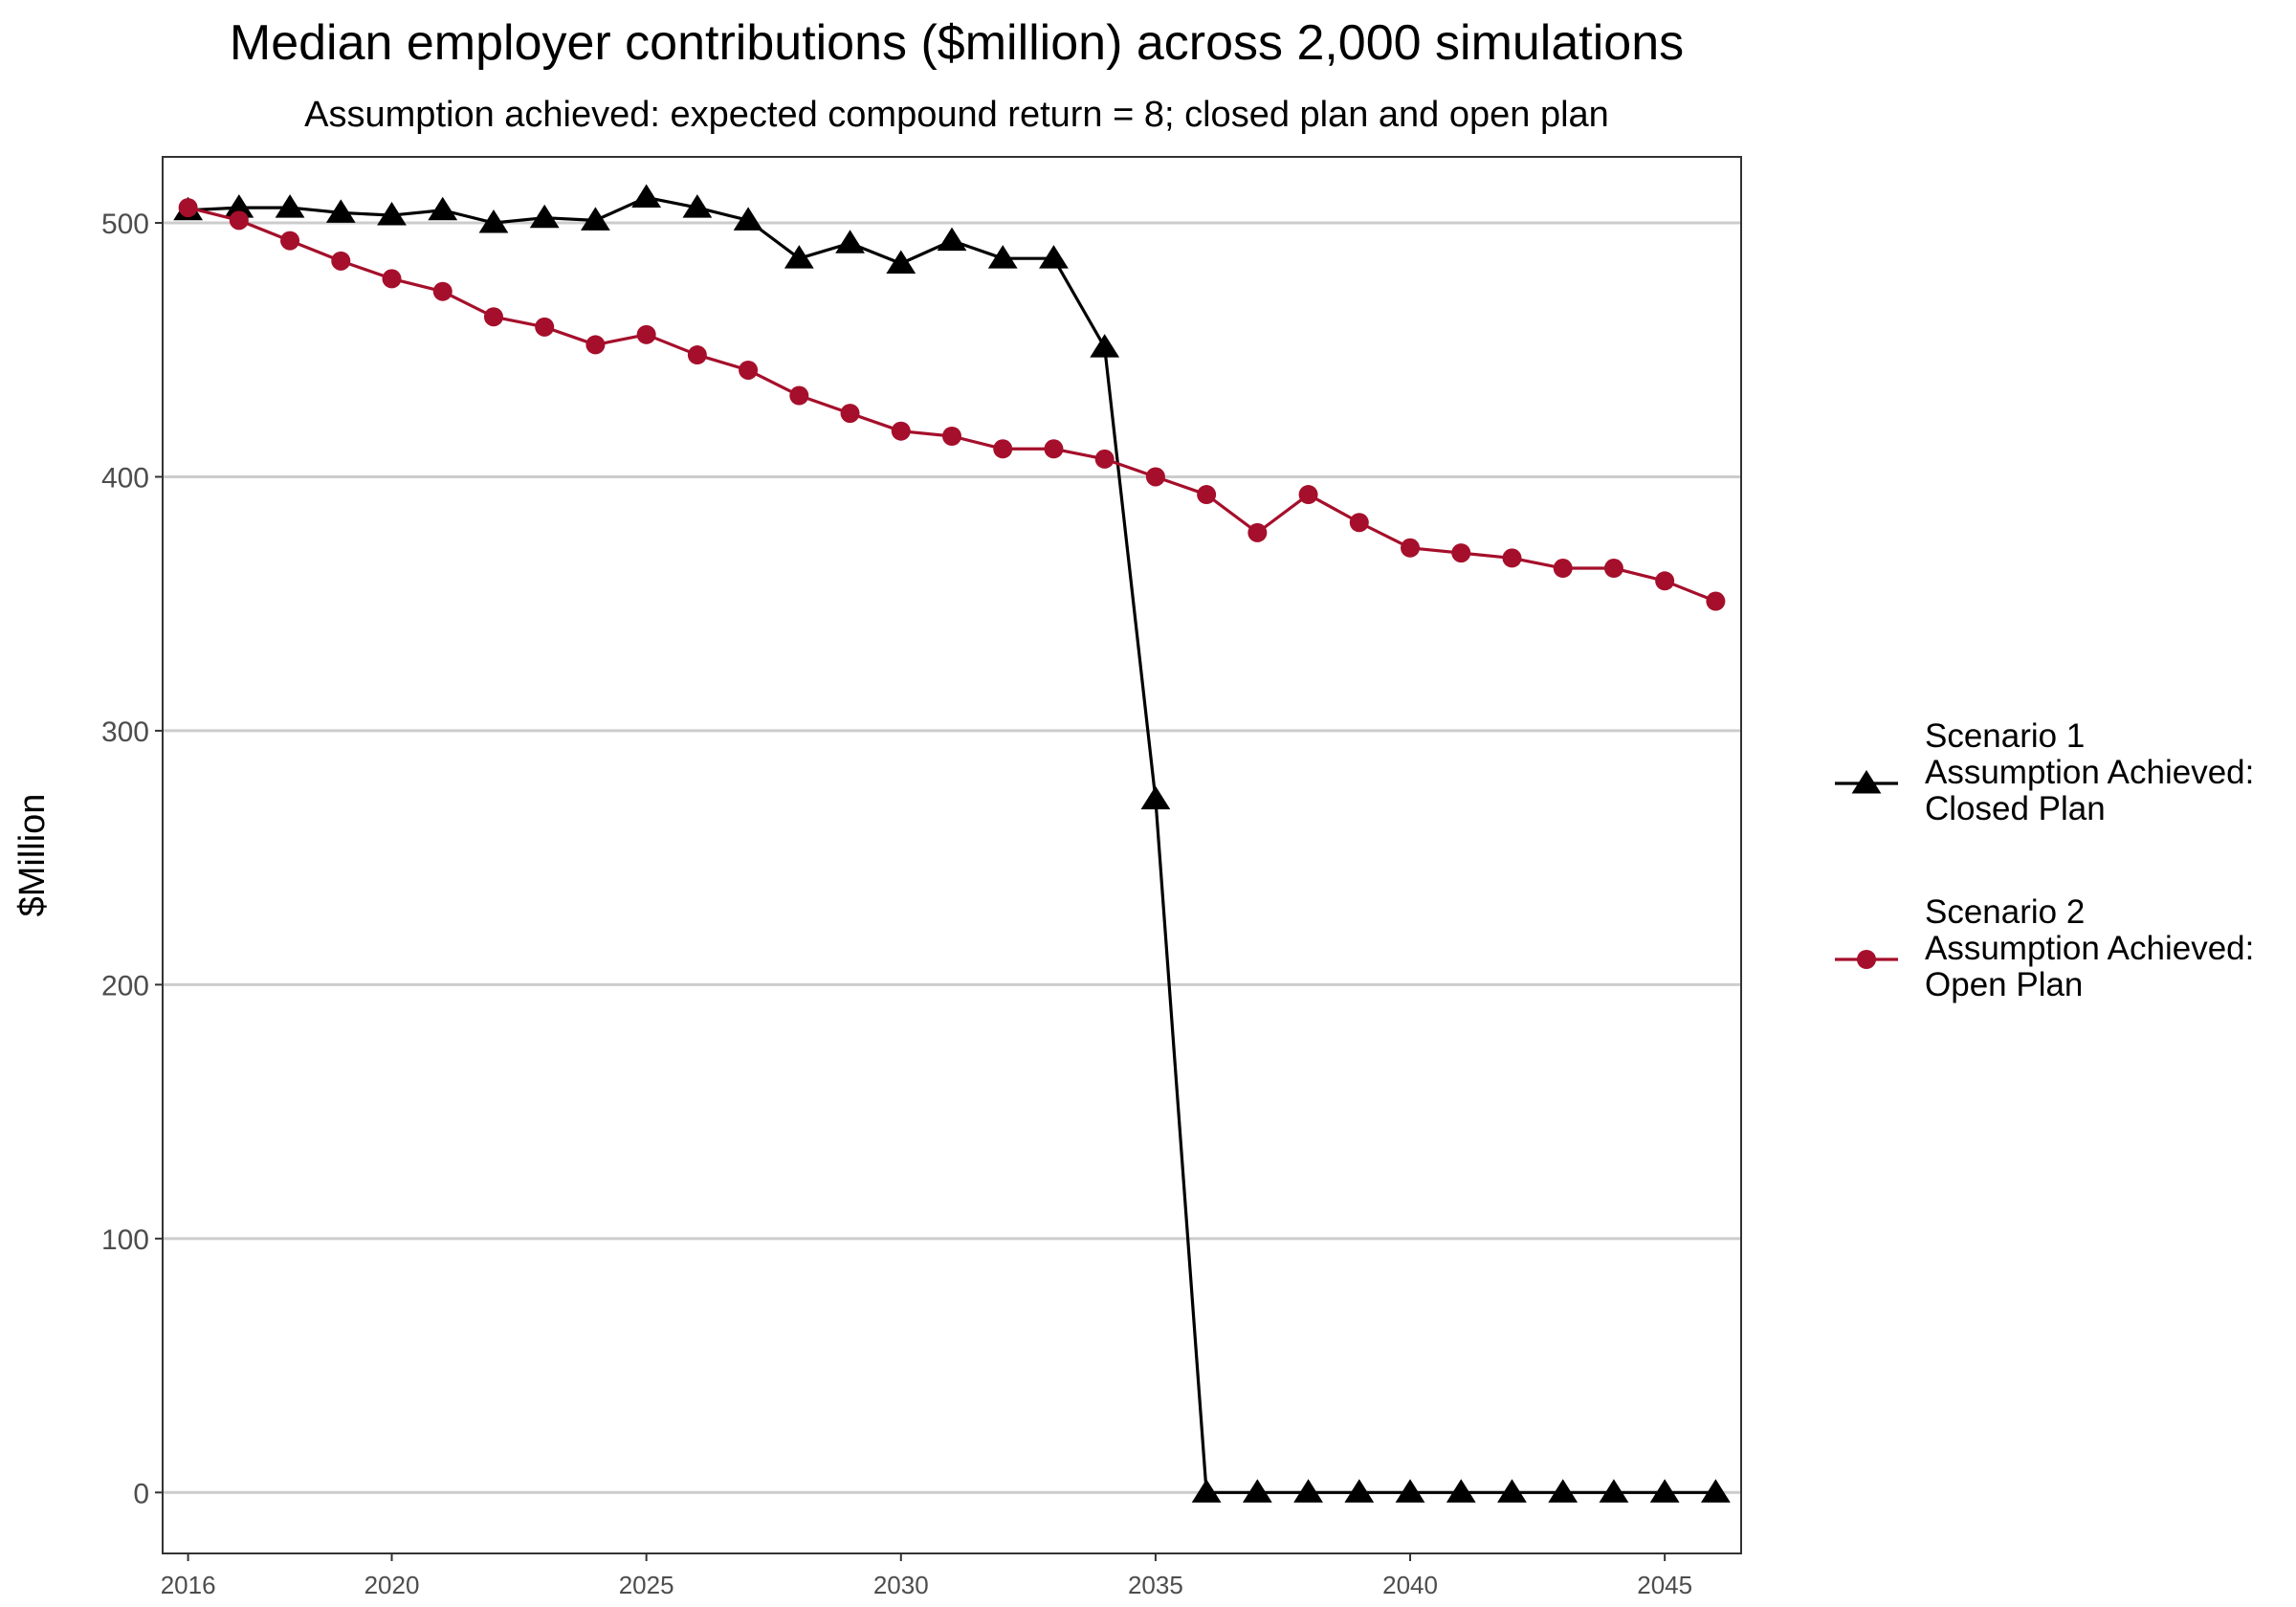  Describe the element at coordinates (141, 1493) in the screenshot. I see `y-tick-label: 0` at that location.